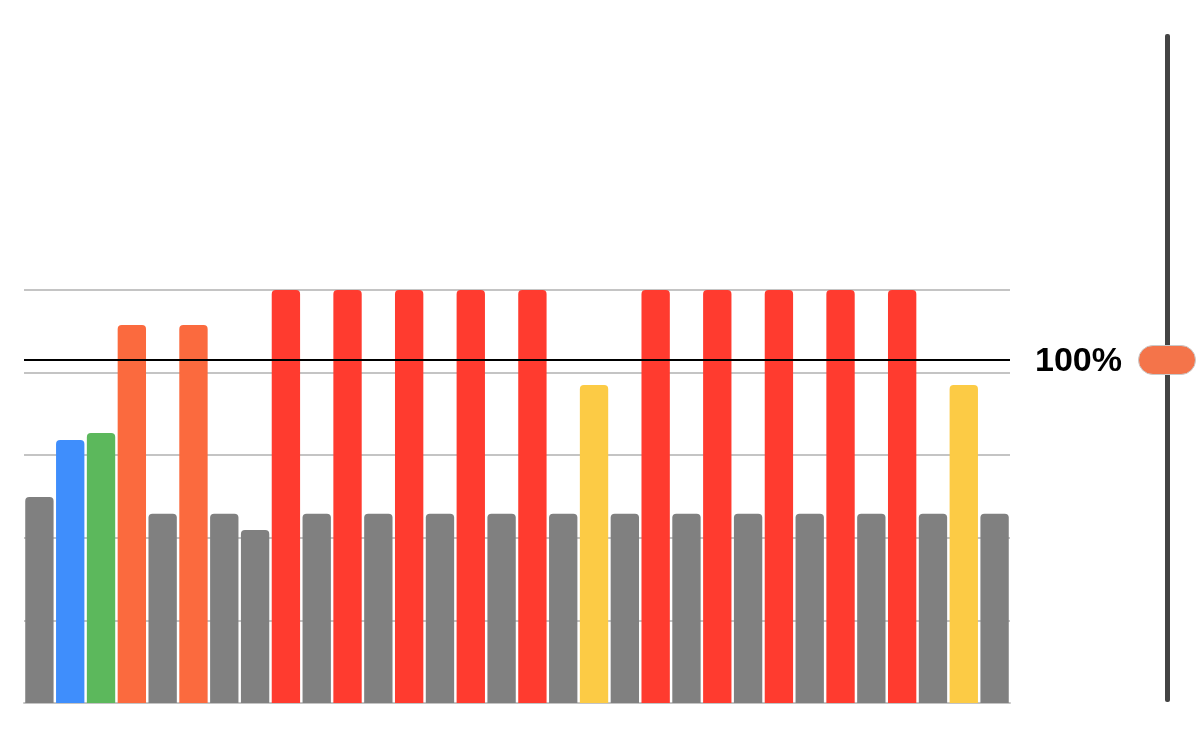  What do you see at coordinates (1079, 359) in the screenshot?
I see `text: 100%` at bounding box center [1079, 359].